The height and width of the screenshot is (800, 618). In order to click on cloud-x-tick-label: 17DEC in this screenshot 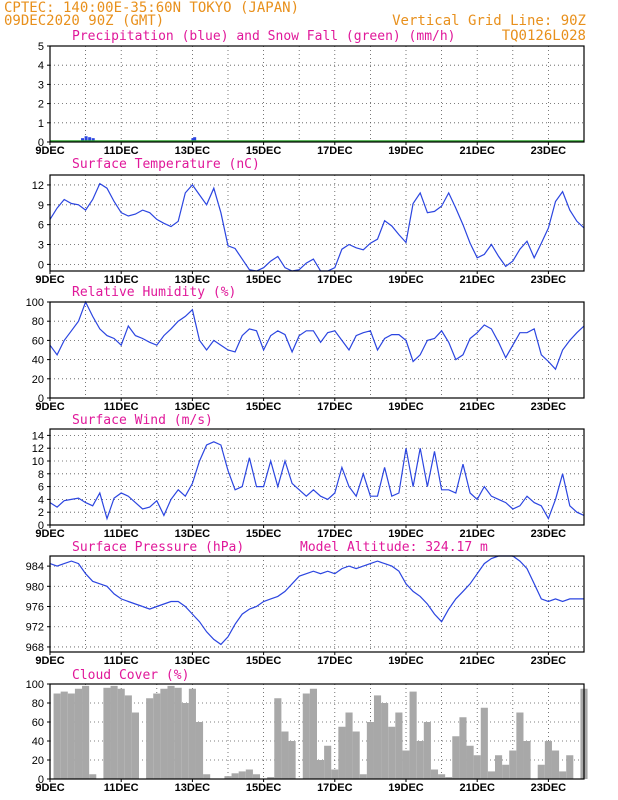, I will do `click(335, 788)`.